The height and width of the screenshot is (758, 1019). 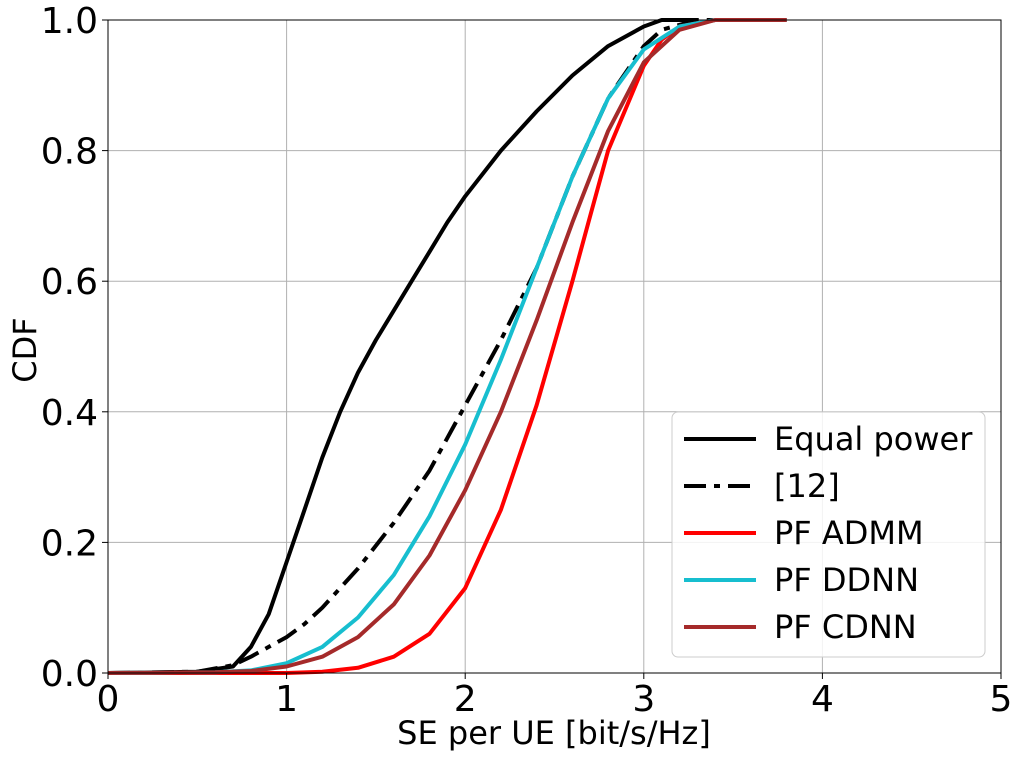 I want to click on legend-label-1: [12], so click(x=807, y=486).